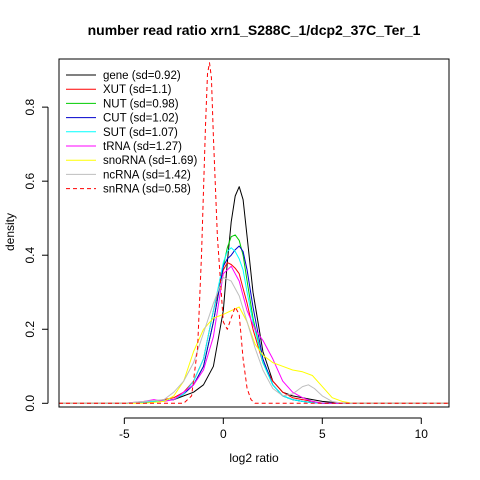 The height and width of the screenshot is (480, 480). What do you see at coordinates (322, 434) in the screenshot?
I see `x-tick-label-2: 5` at bounding box center [322, 434].